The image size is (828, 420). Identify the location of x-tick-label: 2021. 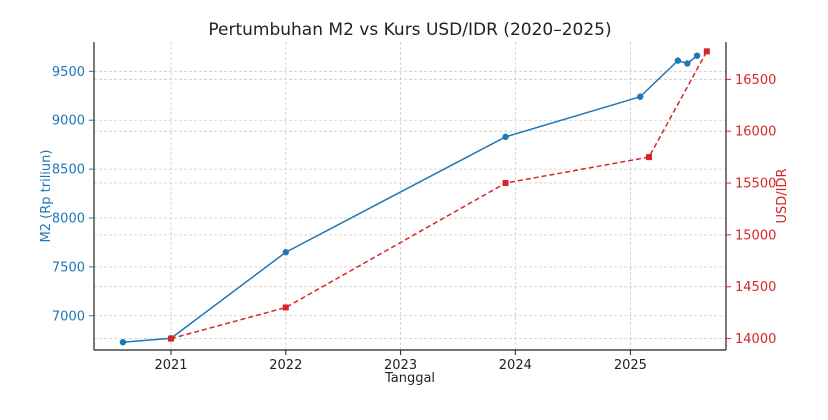
(170, 365).